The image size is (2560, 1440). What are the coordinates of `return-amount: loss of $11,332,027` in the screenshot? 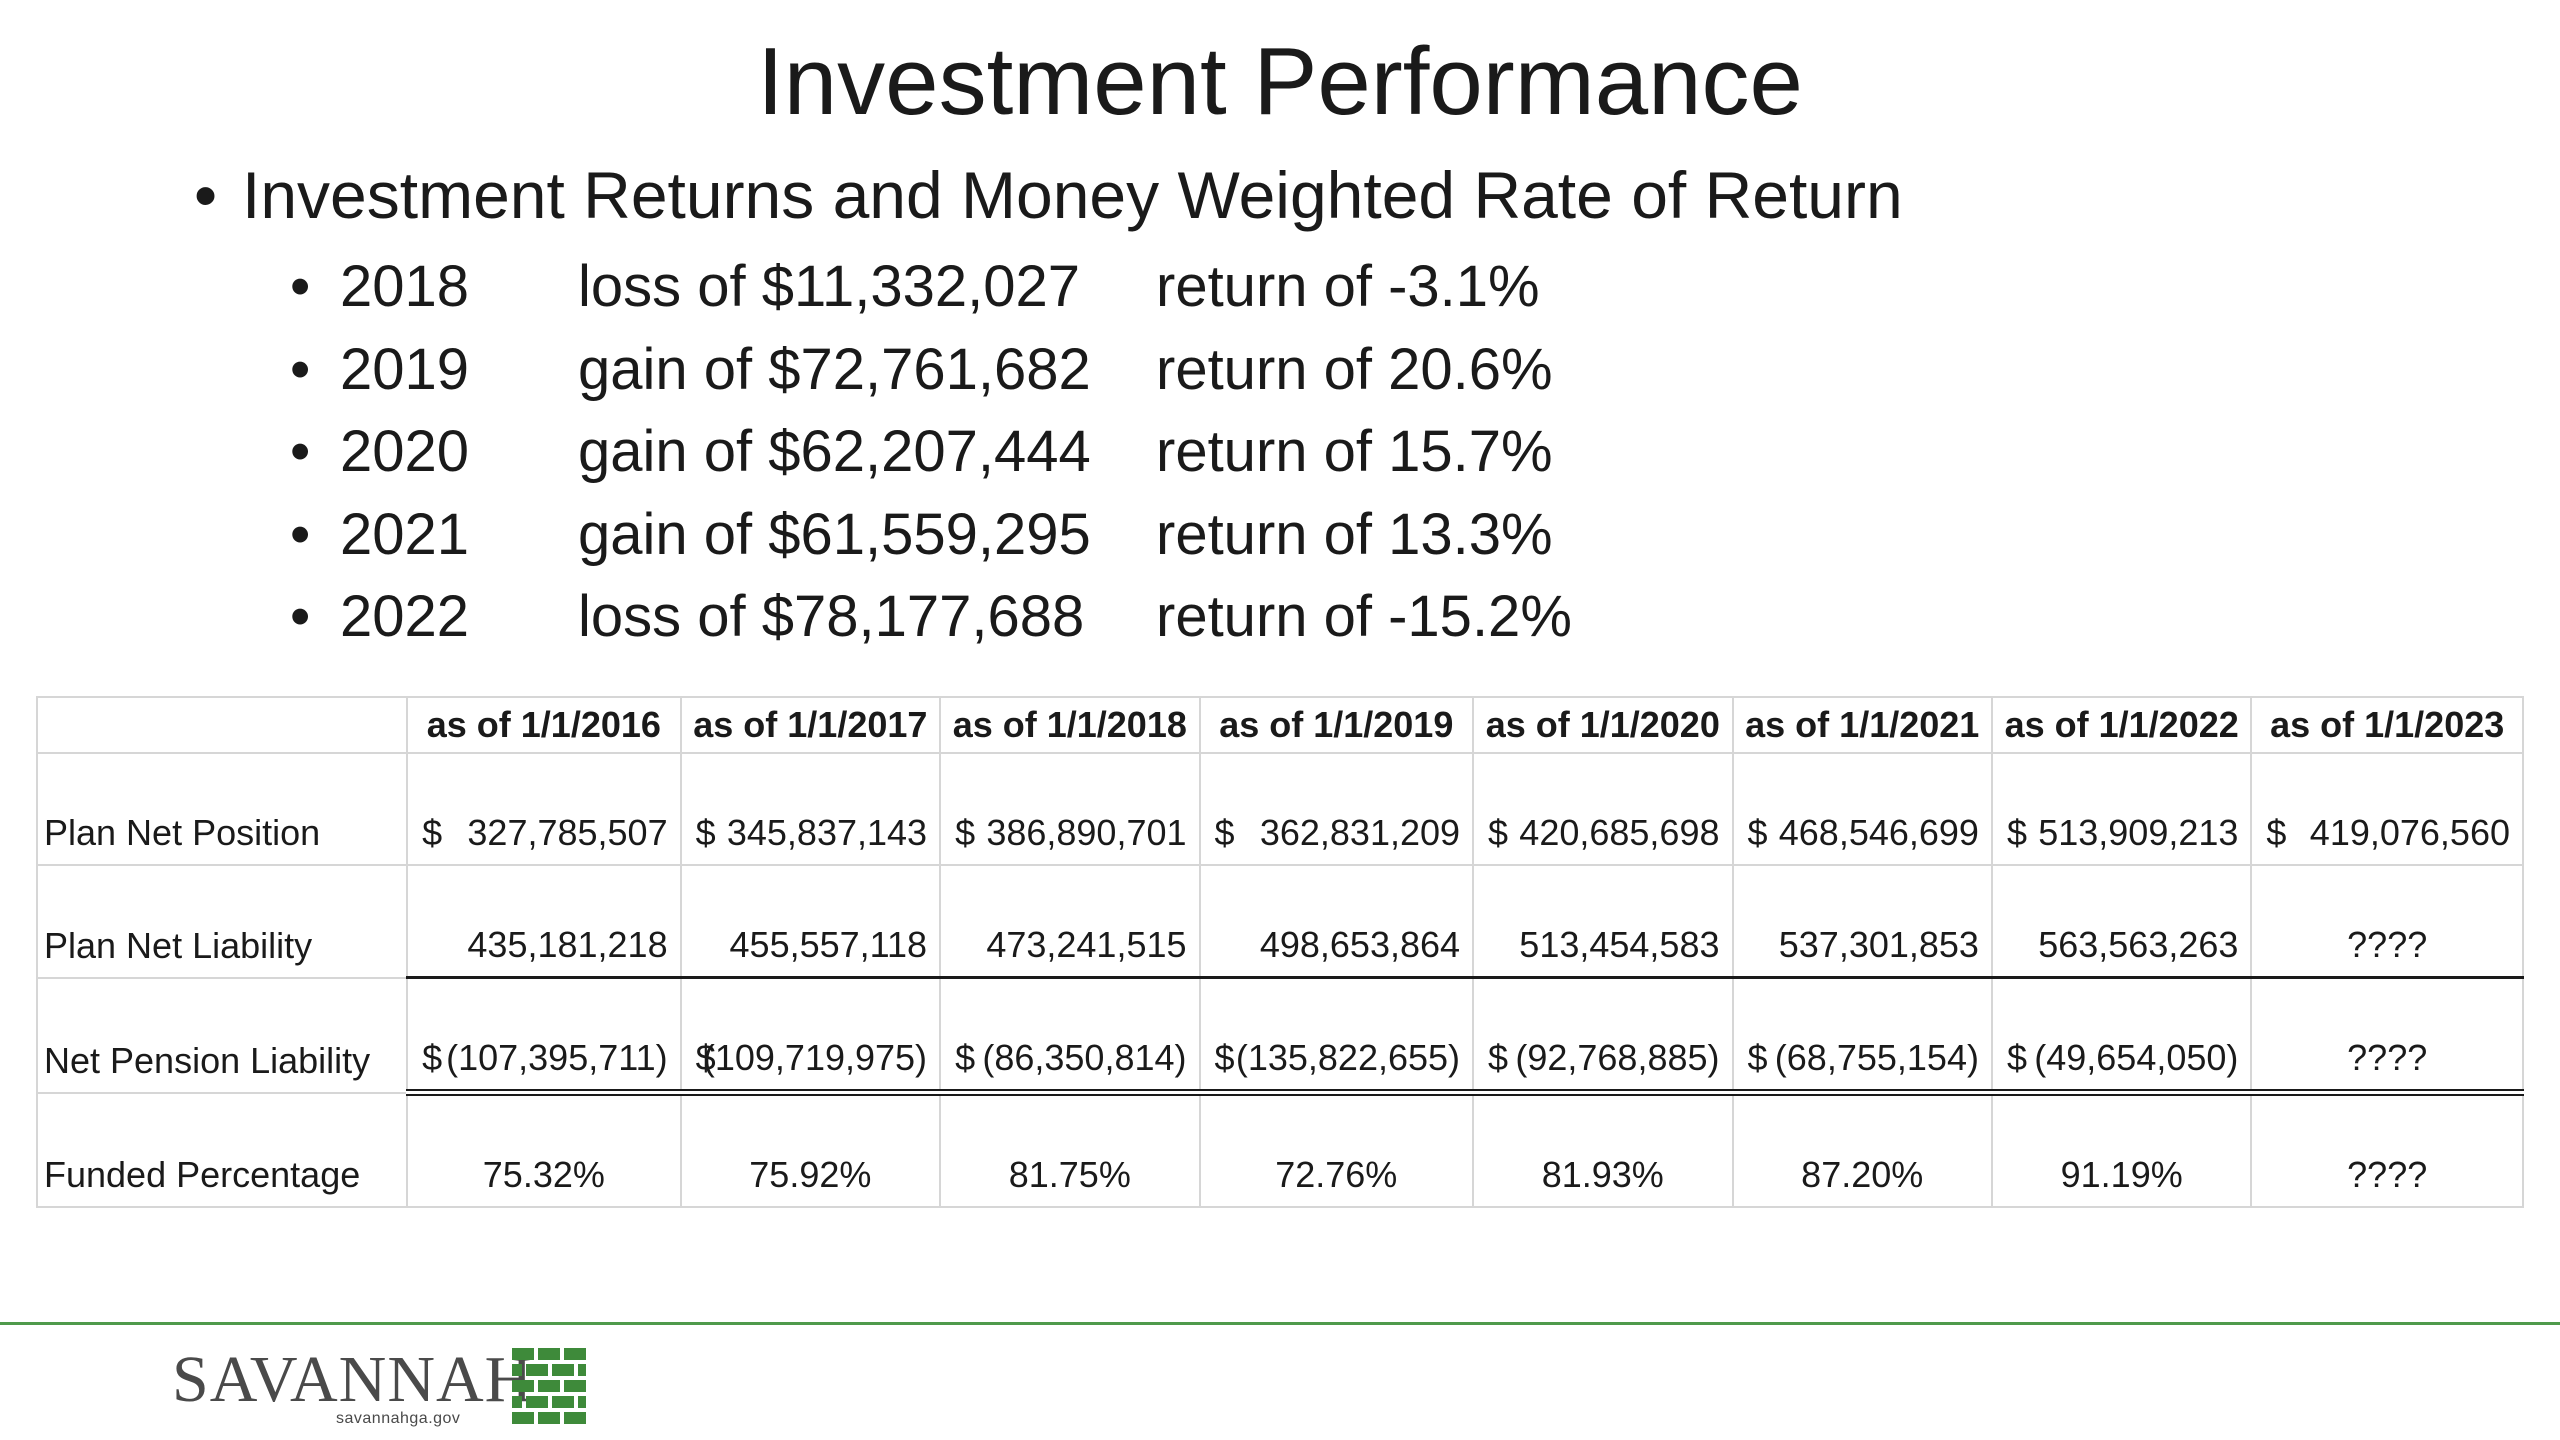 It's located at (829, 286).